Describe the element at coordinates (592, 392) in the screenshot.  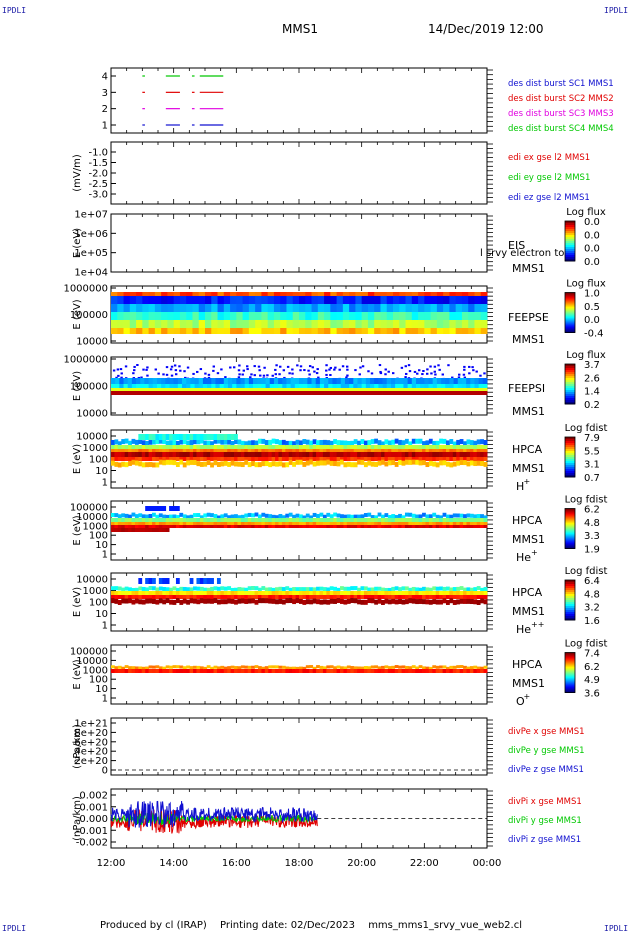
I see `colorbar-tick-label: 1.4` at that location.